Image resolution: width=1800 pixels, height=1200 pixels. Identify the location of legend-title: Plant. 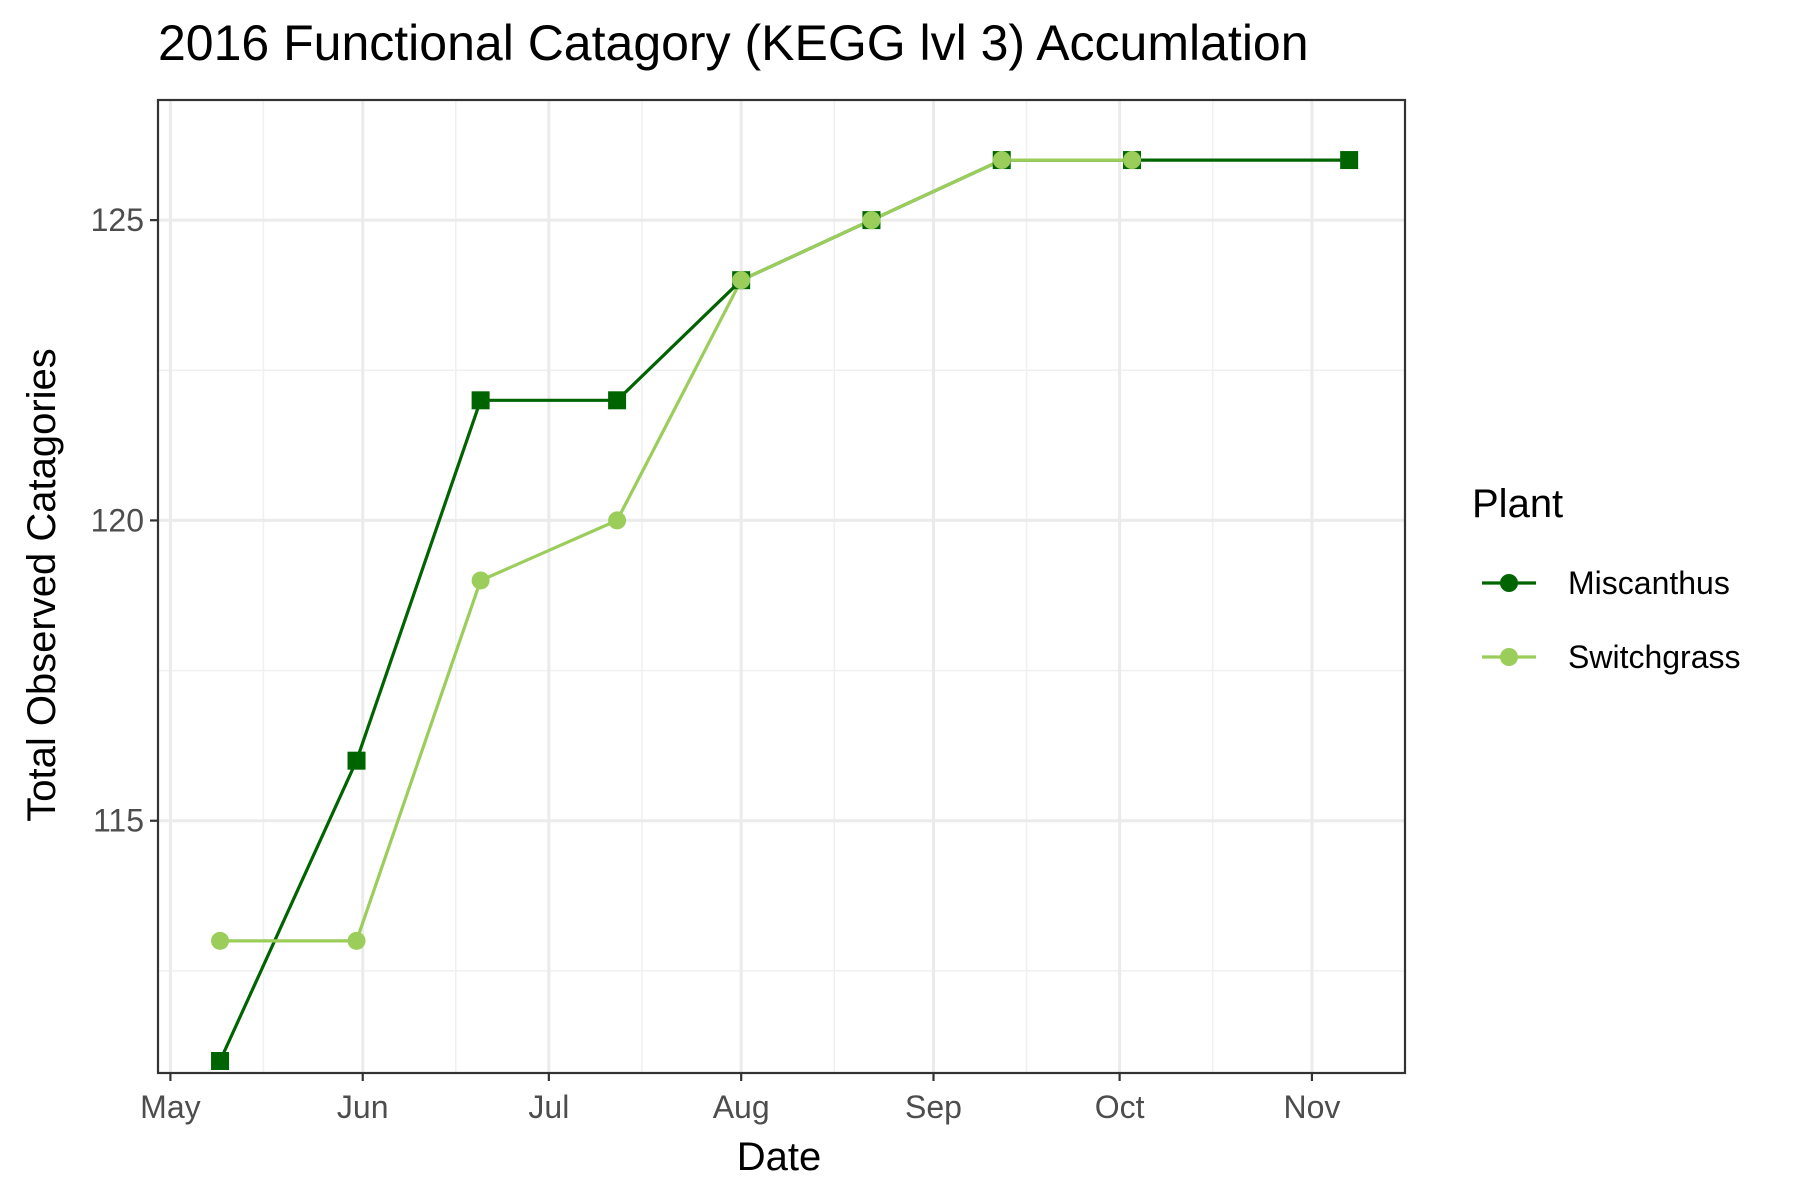
(1517, 504).